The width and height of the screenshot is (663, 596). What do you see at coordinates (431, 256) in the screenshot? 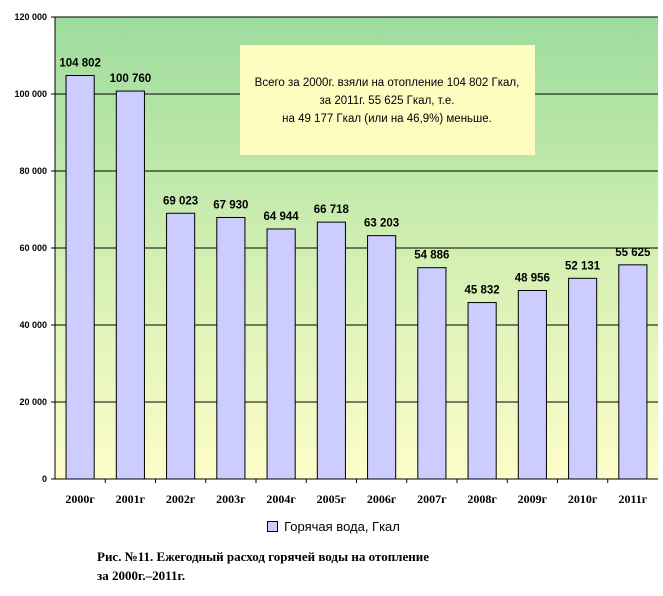
I see `data-label: 54 886` at bounding box center [431, 256].